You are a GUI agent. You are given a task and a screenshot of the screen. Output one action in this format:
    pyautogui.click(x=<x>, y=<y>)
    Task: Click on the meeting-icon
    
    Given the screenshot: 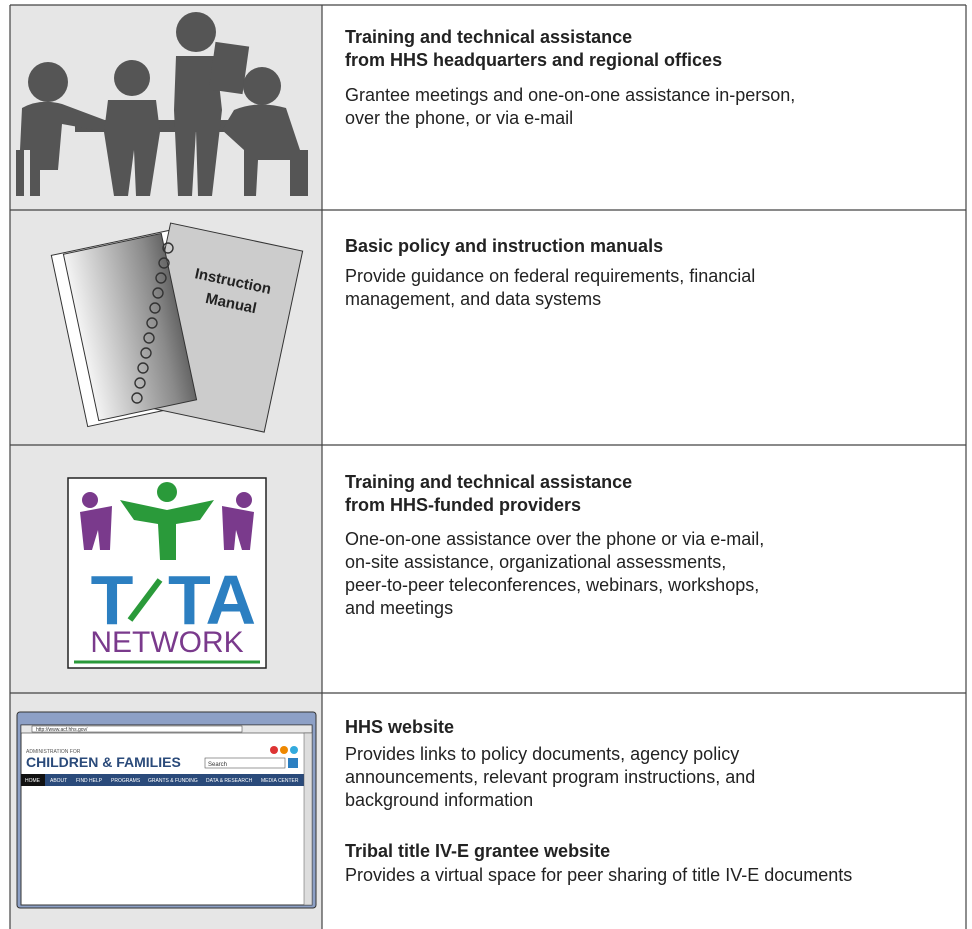 What is the action you would take?
    pyautogui.click(x=162, y=104)
    